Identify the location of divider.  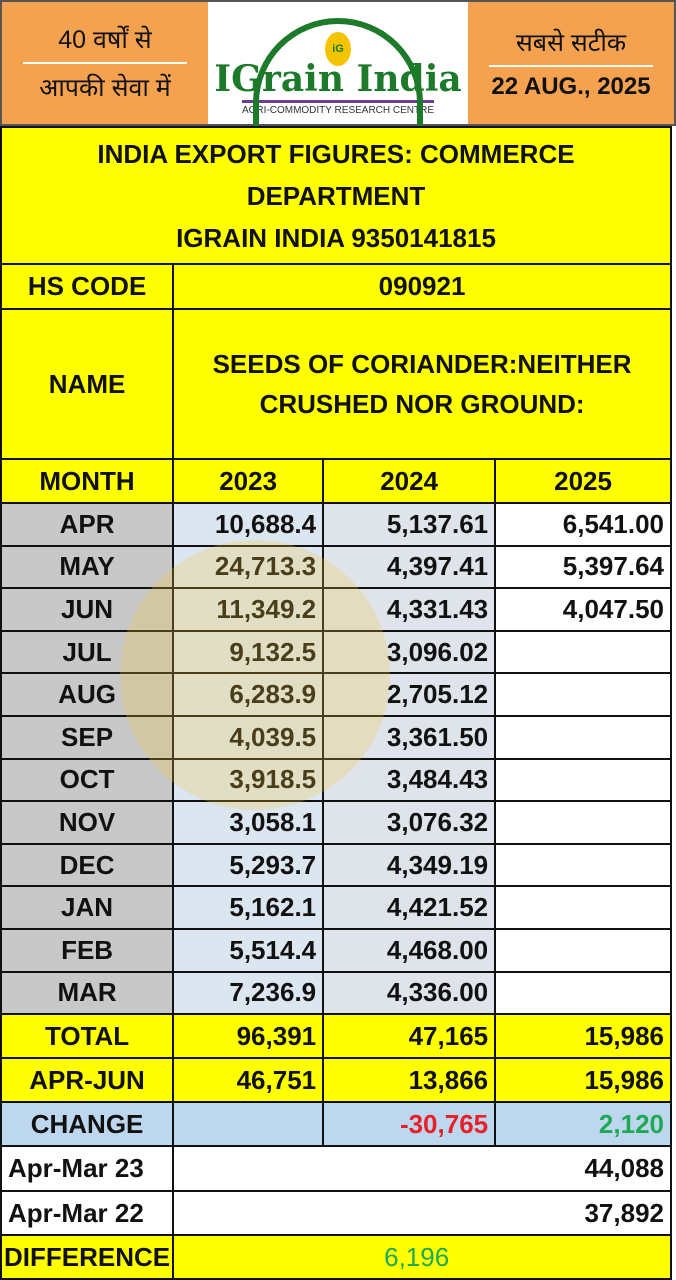
(571, 66).